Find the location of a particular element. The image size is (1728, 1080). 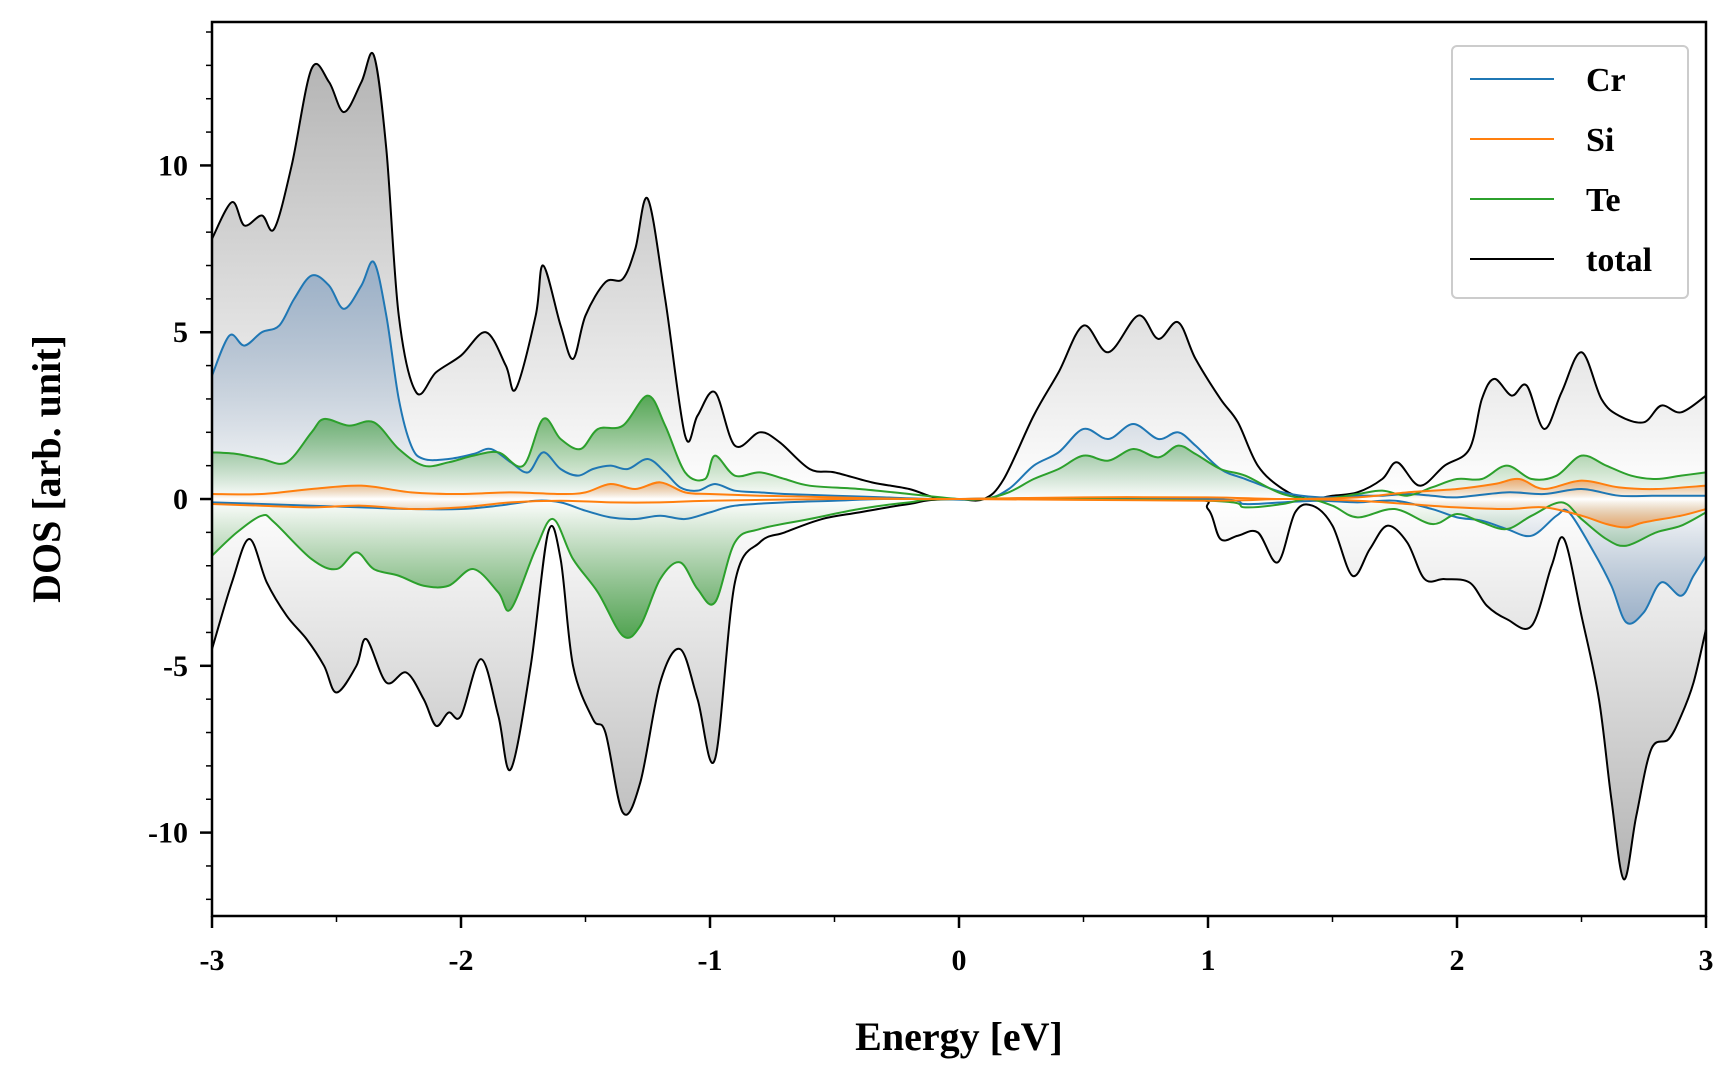

si-down-line is located at coordinates (959, 513).